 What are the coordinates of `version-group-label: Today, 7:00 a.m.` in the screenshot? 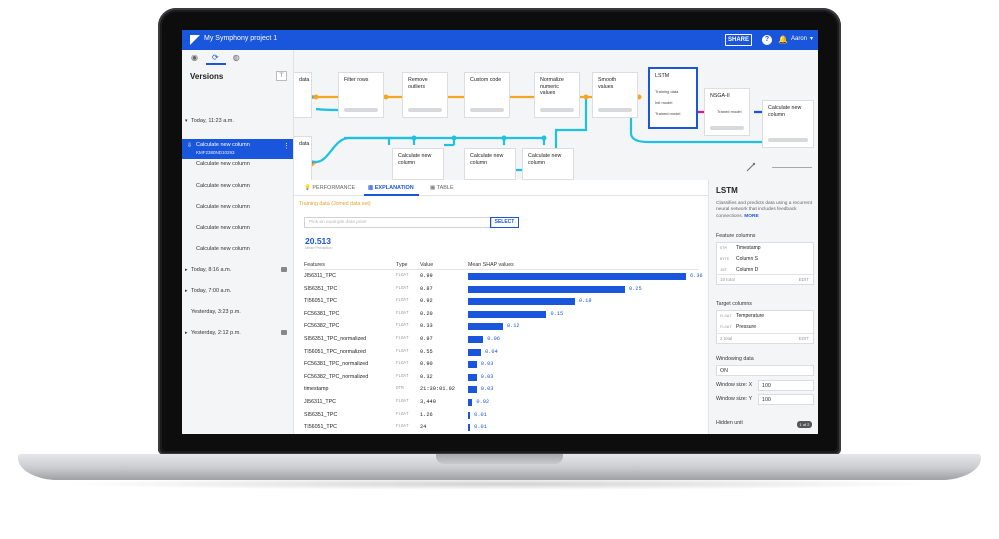 It's located at (211, 291).